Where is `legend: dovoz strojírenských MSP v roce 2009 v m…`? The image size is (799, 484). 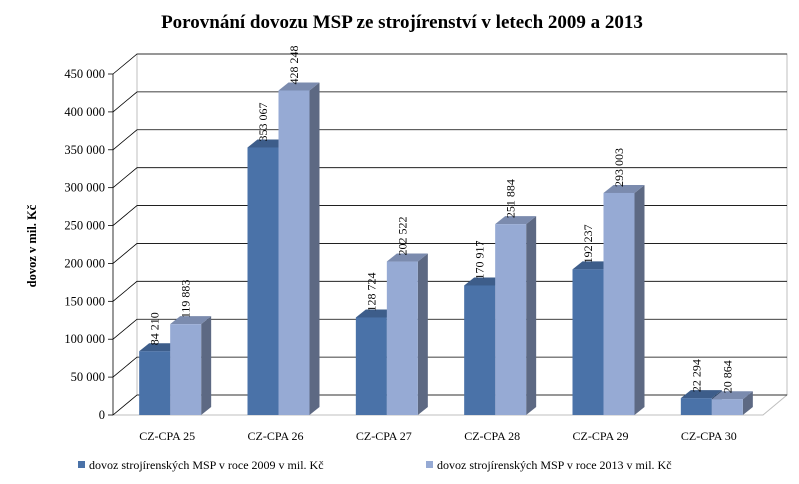 legend: dovoz strojírenských MSP v roce 2009 v m… is located at coordinates (375, 465).